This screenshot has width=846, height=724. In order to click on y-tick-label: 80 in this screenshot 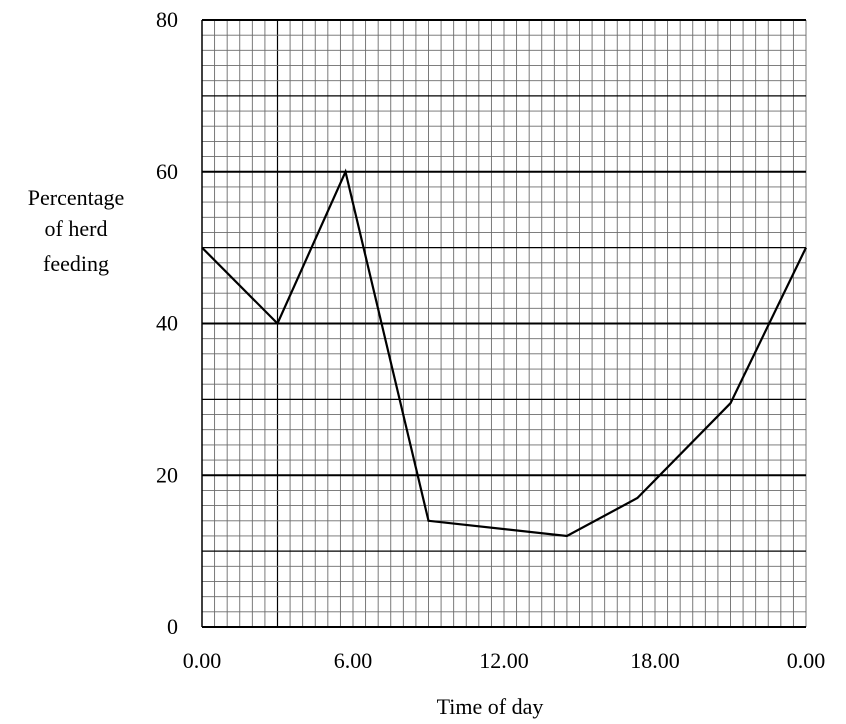, I will do `click(167, 19)`.